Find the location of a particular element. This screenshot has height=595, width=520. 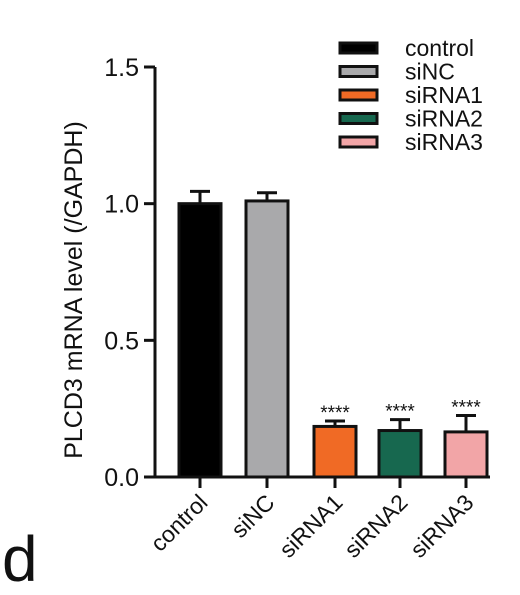

x-tick-label: siRNA1 is located at coordinates (311, 526).